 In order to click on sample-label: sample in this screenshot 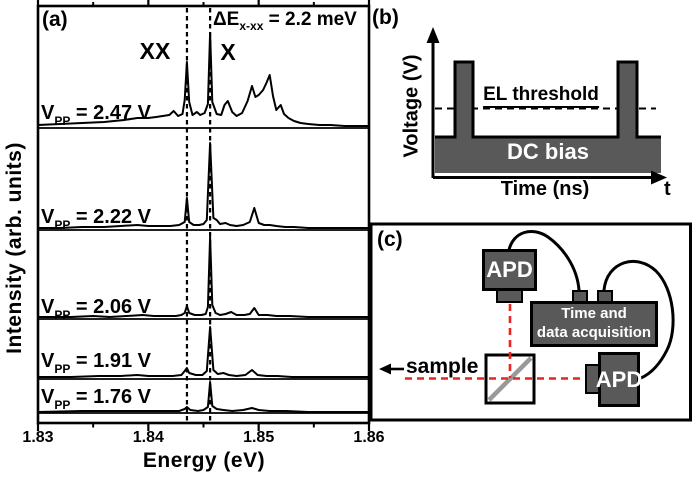, I will do `click(442, 366)`.